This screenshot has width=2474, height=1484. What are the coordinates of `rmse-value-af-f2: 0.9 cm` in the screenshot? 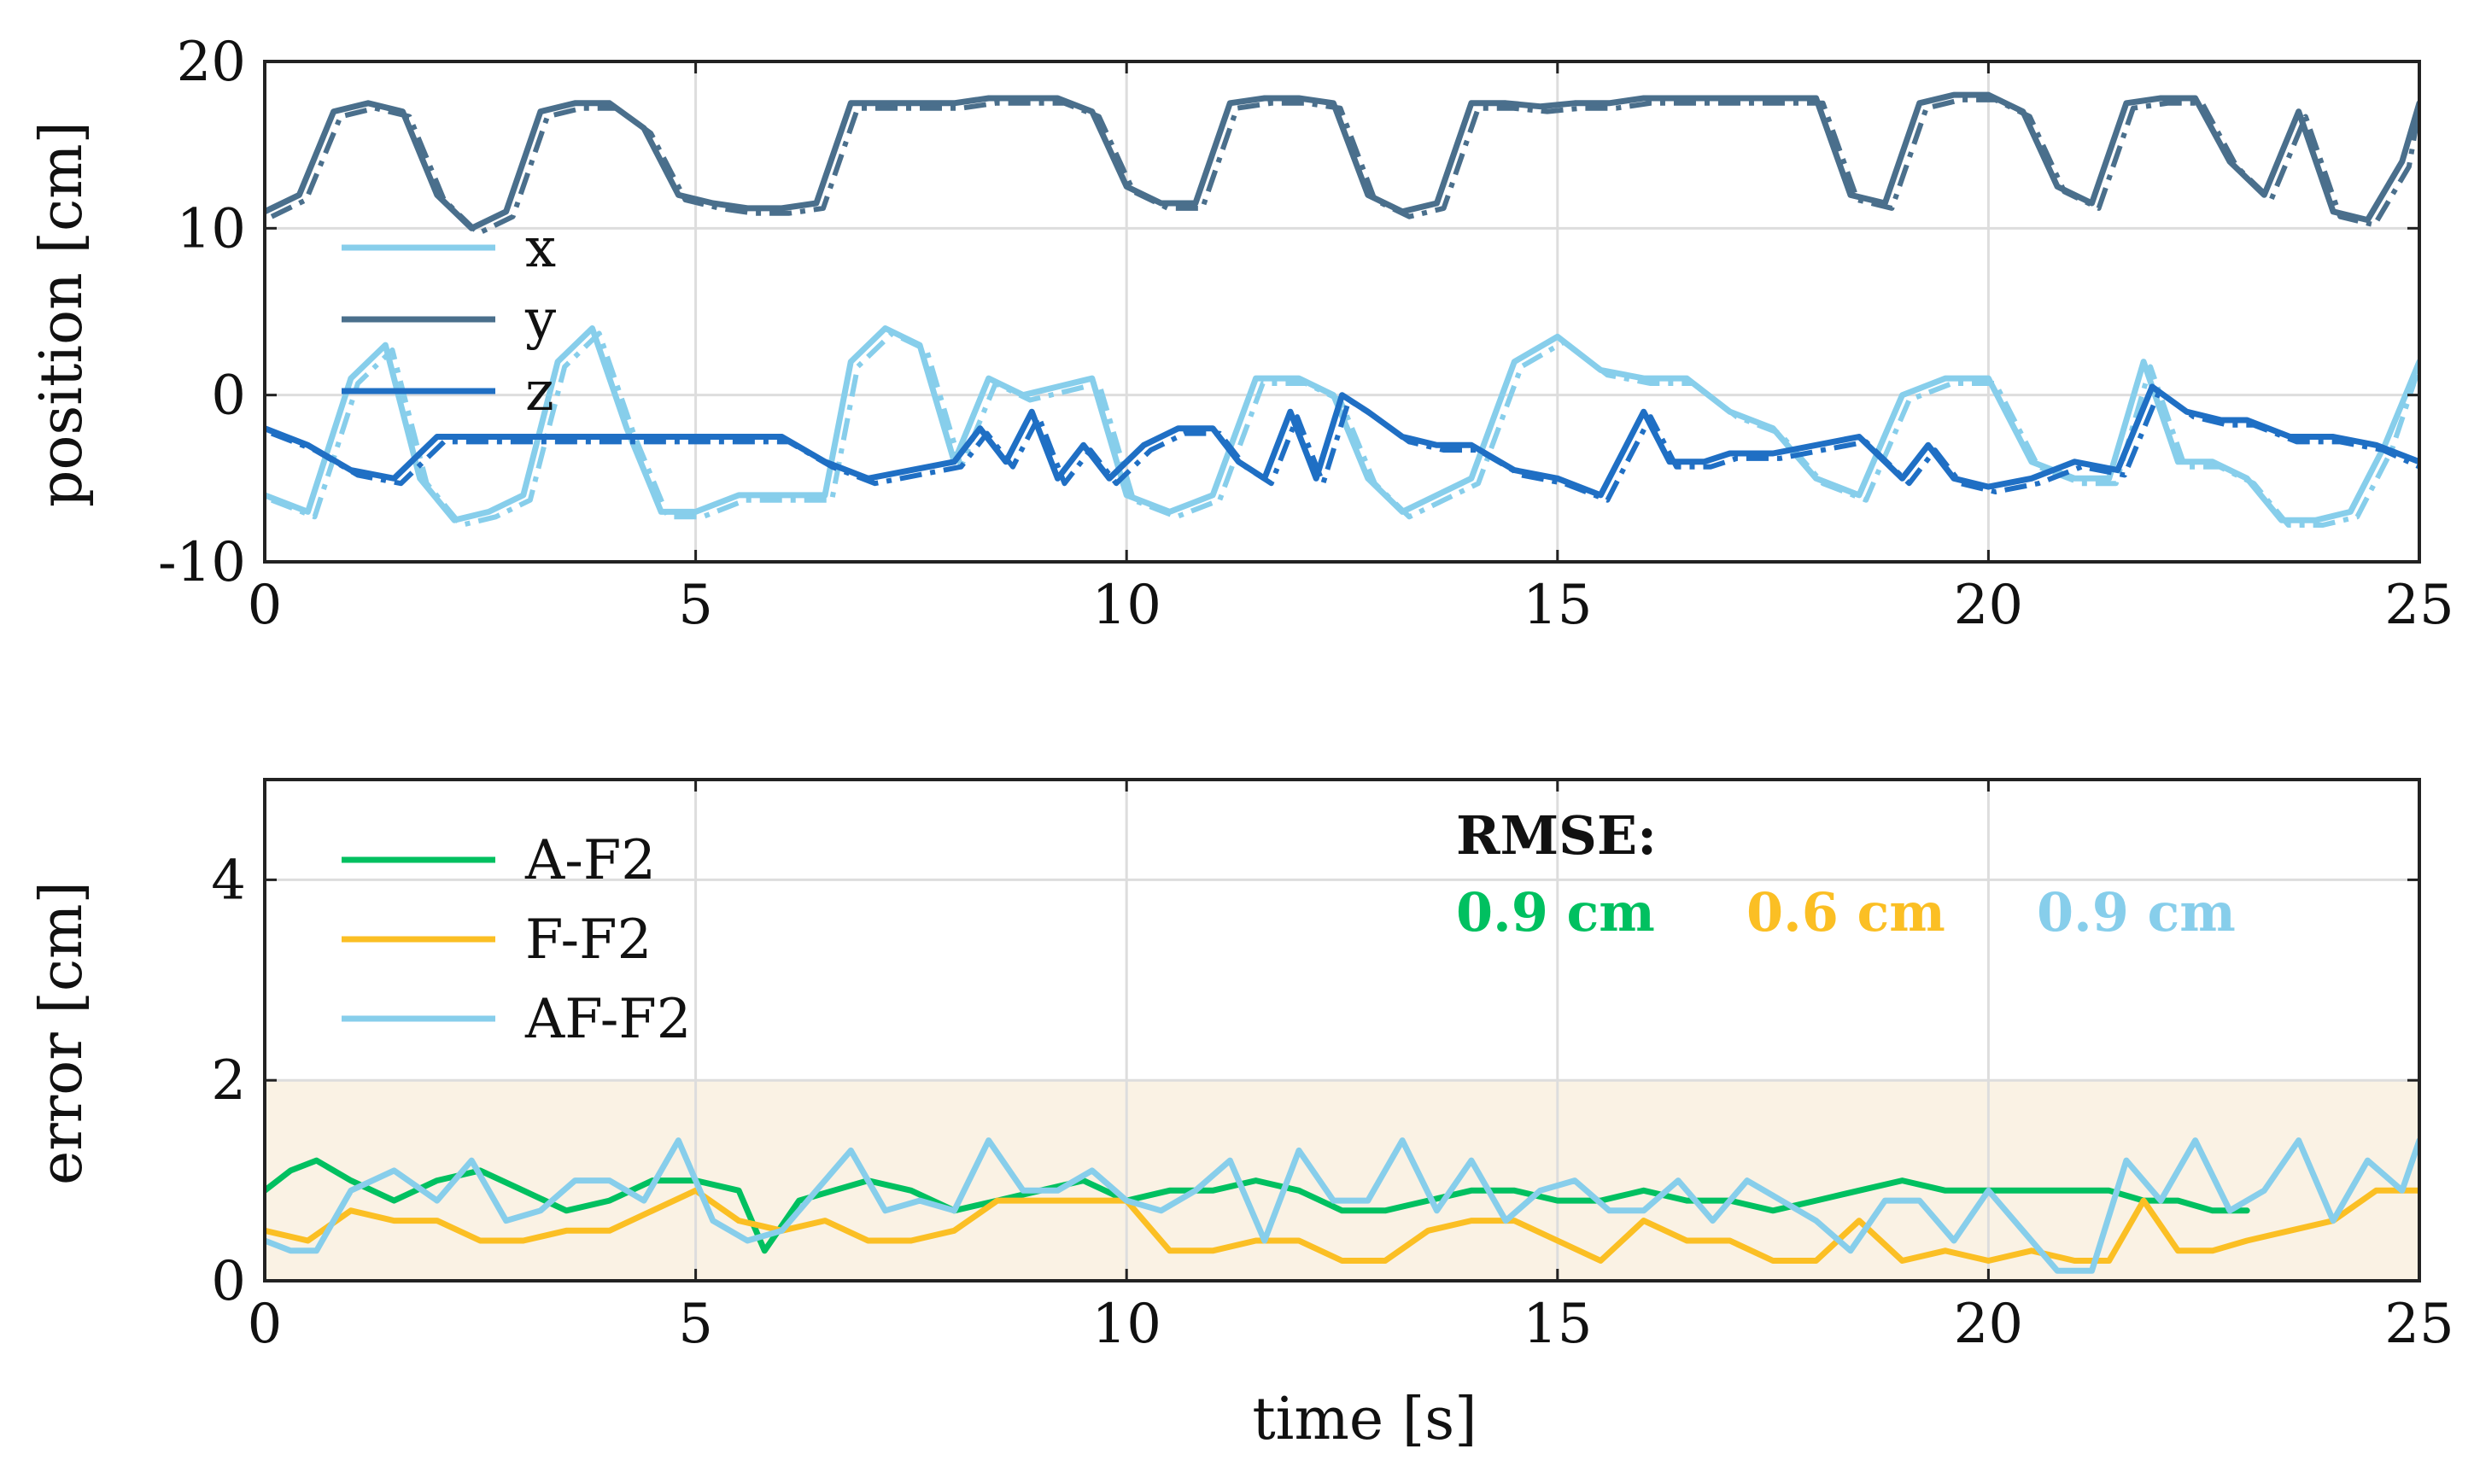 It's located at (2136, 913).